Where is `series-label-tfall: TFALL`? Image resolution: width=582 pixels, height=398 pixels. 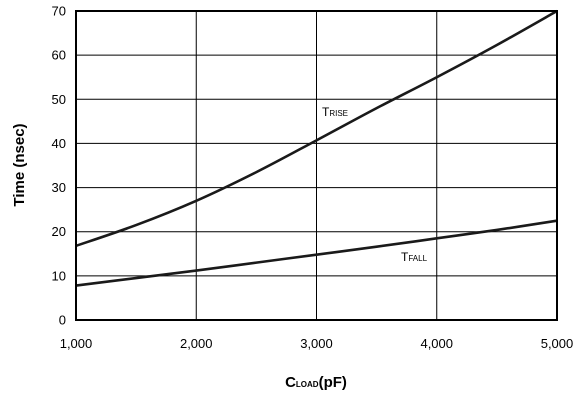 series-label-tfall: TFALL is located at coordinates (414, 257).